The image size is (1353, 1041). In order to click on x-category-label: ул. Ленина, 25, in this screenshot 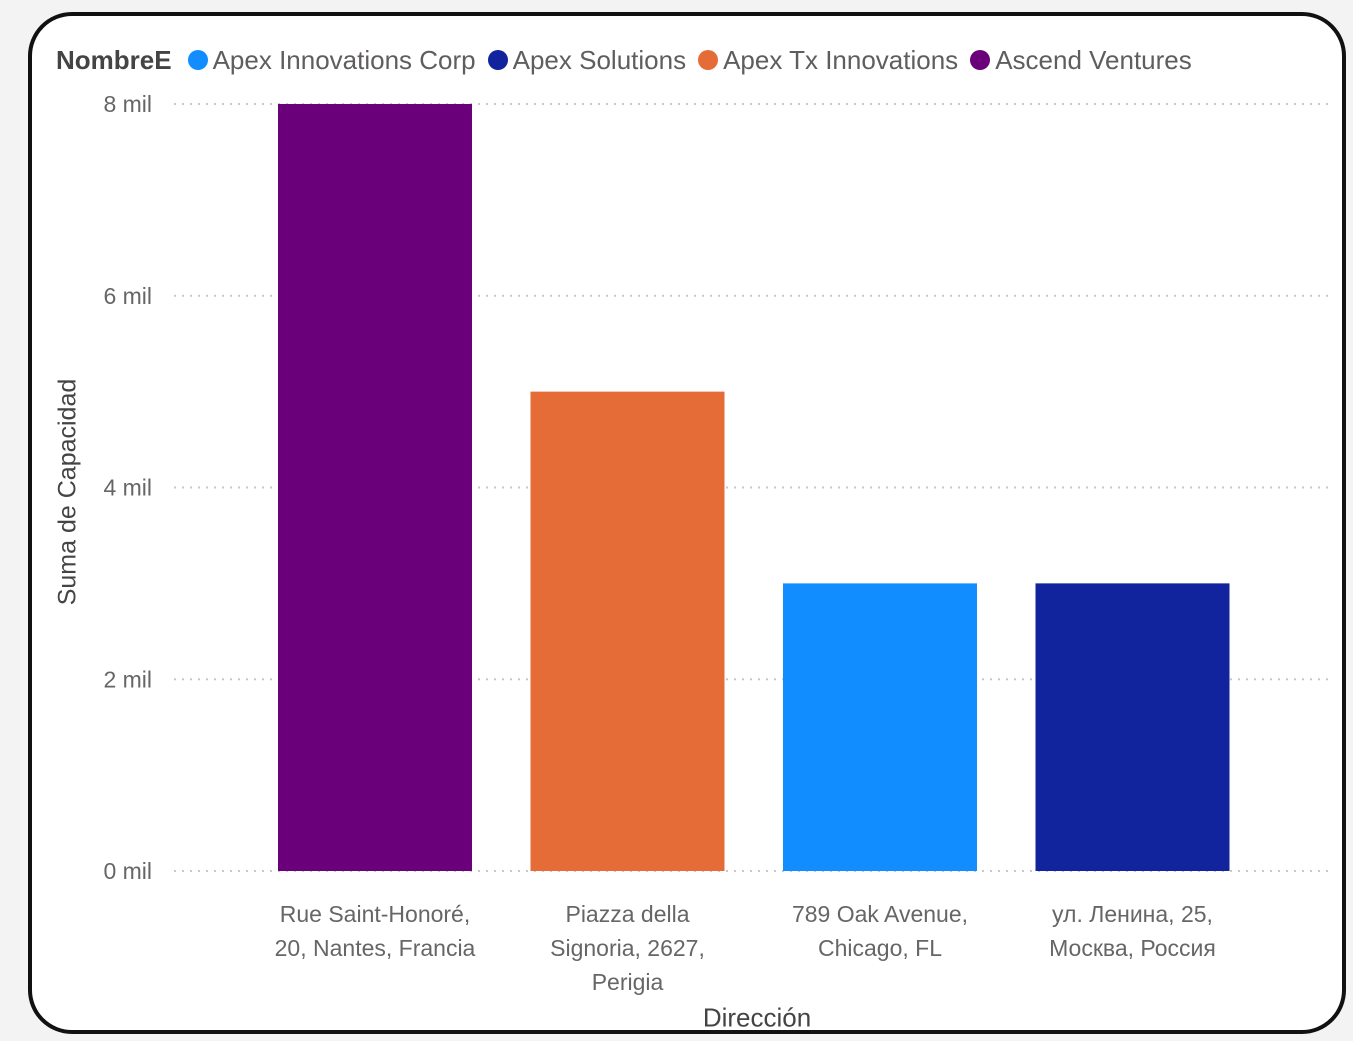, I will do `click(1132, 914)`.